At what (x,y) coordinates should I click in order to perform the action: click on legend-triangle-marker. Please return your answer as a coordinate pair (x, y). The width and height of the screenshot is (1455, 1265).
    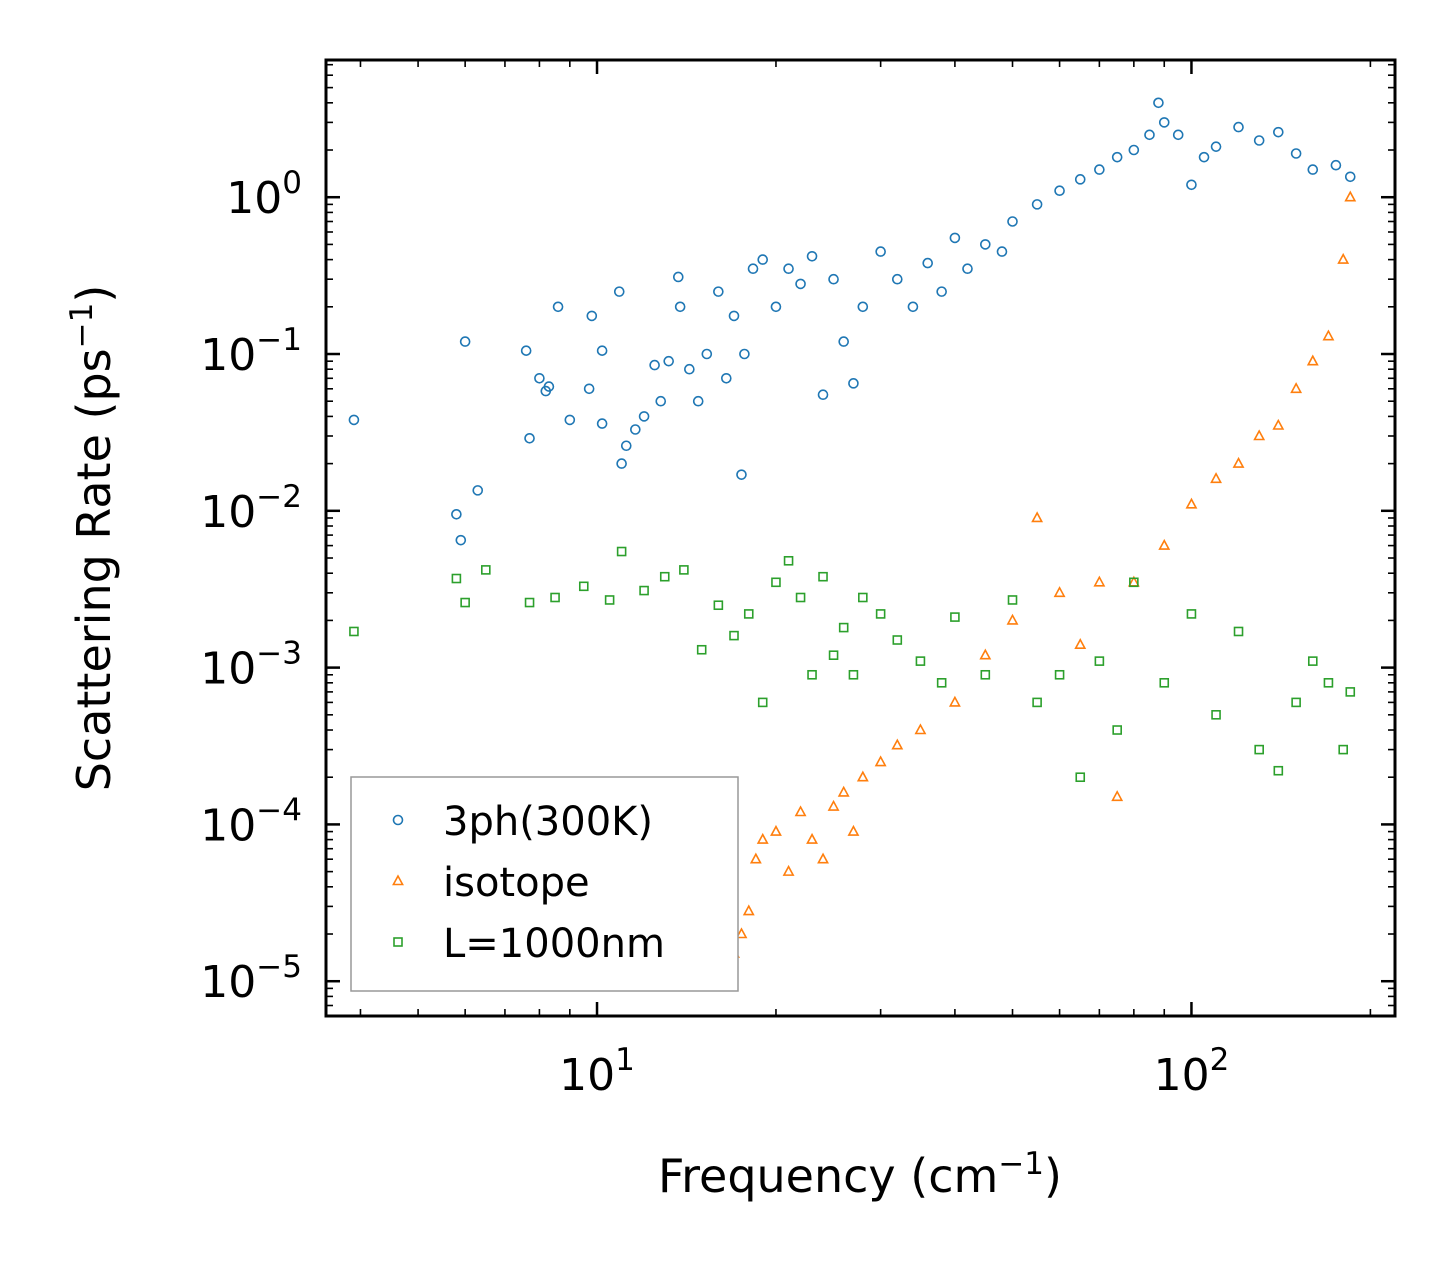
    Looking at the image, I should click on (398, 880).